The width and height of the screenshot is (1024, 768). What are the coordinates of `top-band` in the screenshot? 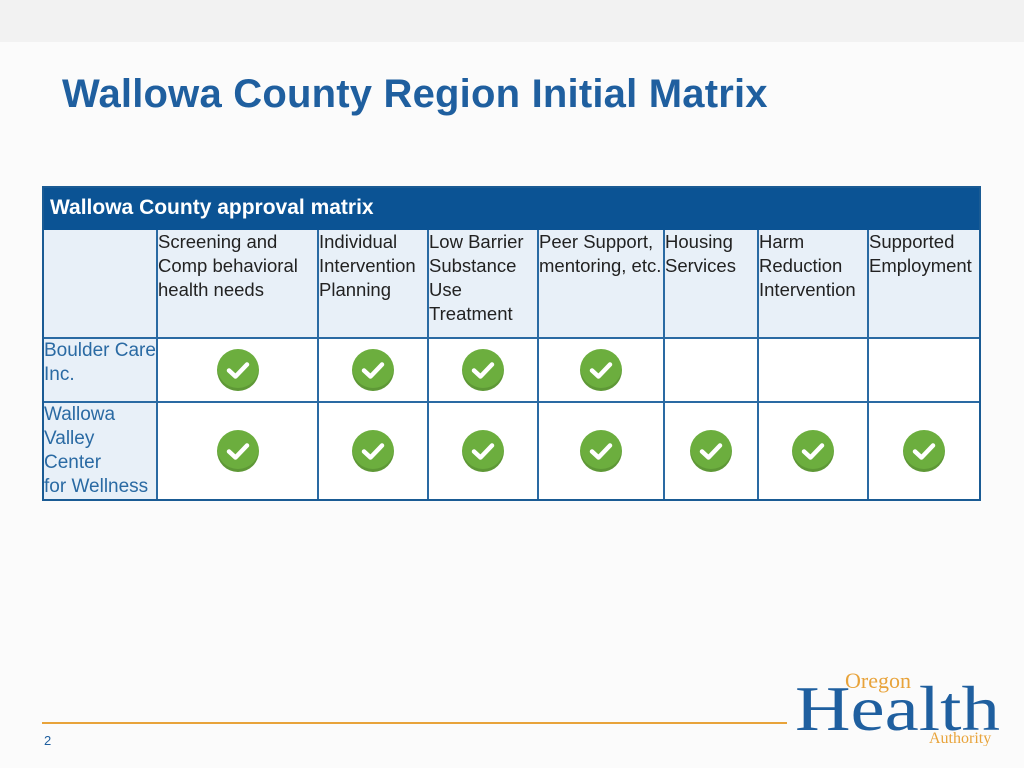 It's located at (512, 21).